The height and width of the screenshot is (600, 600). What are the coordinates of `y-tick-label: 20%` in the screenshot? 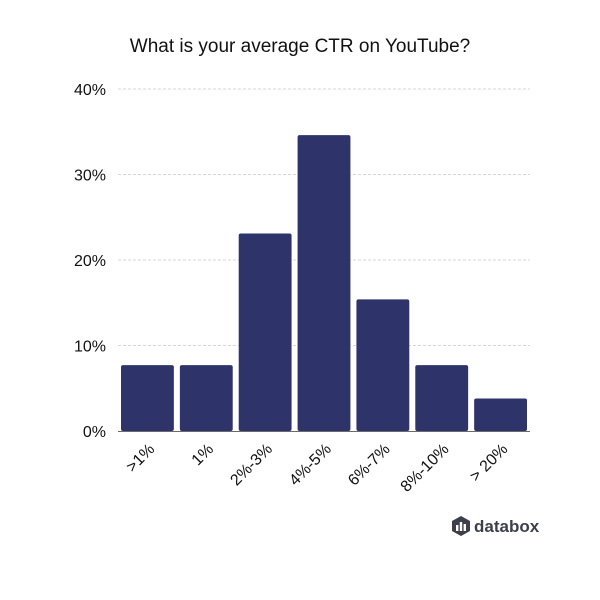 It's located at (90, 261).